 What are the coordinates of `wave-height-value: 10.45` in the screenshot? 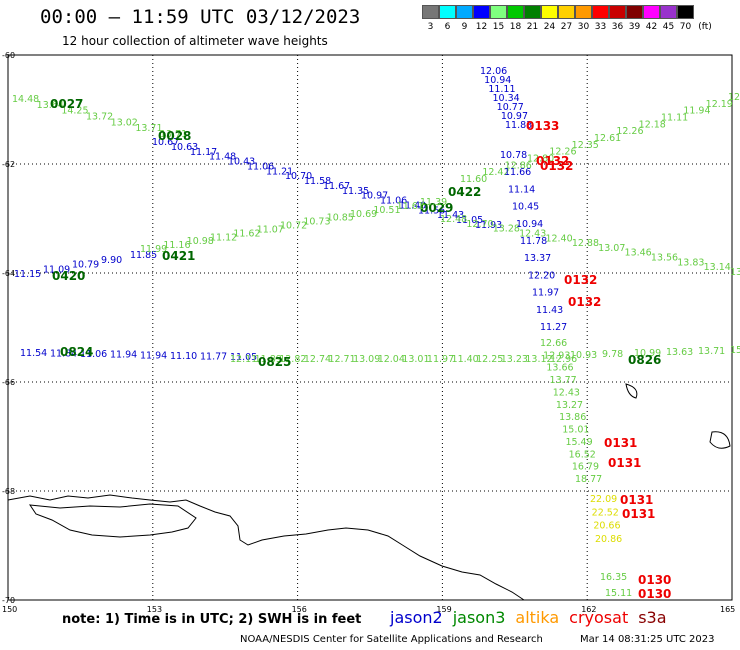 It's located at (525, 207).